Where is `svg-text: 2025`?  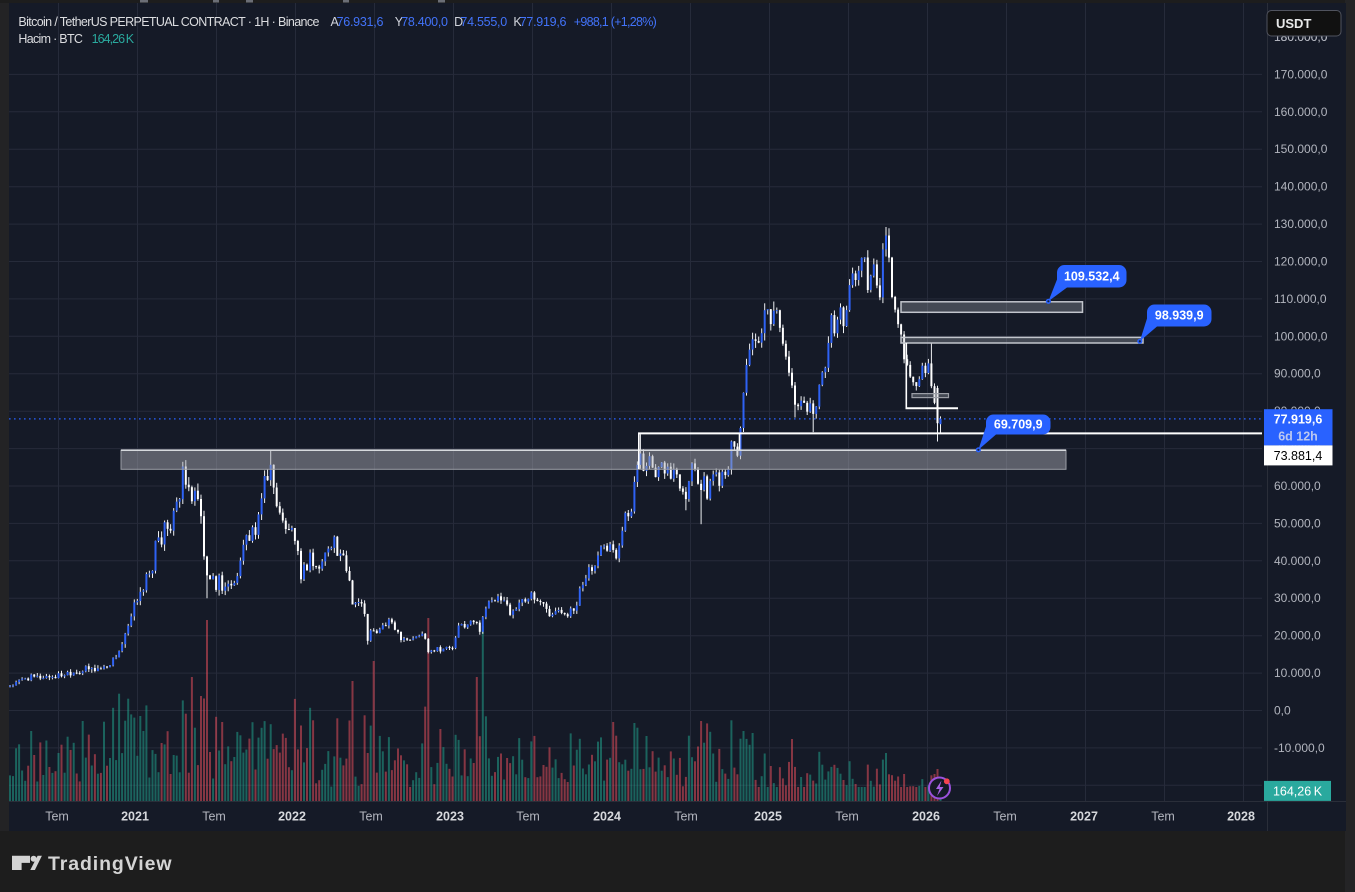
svg-text: 2025 is located at coordinates (768, 817).